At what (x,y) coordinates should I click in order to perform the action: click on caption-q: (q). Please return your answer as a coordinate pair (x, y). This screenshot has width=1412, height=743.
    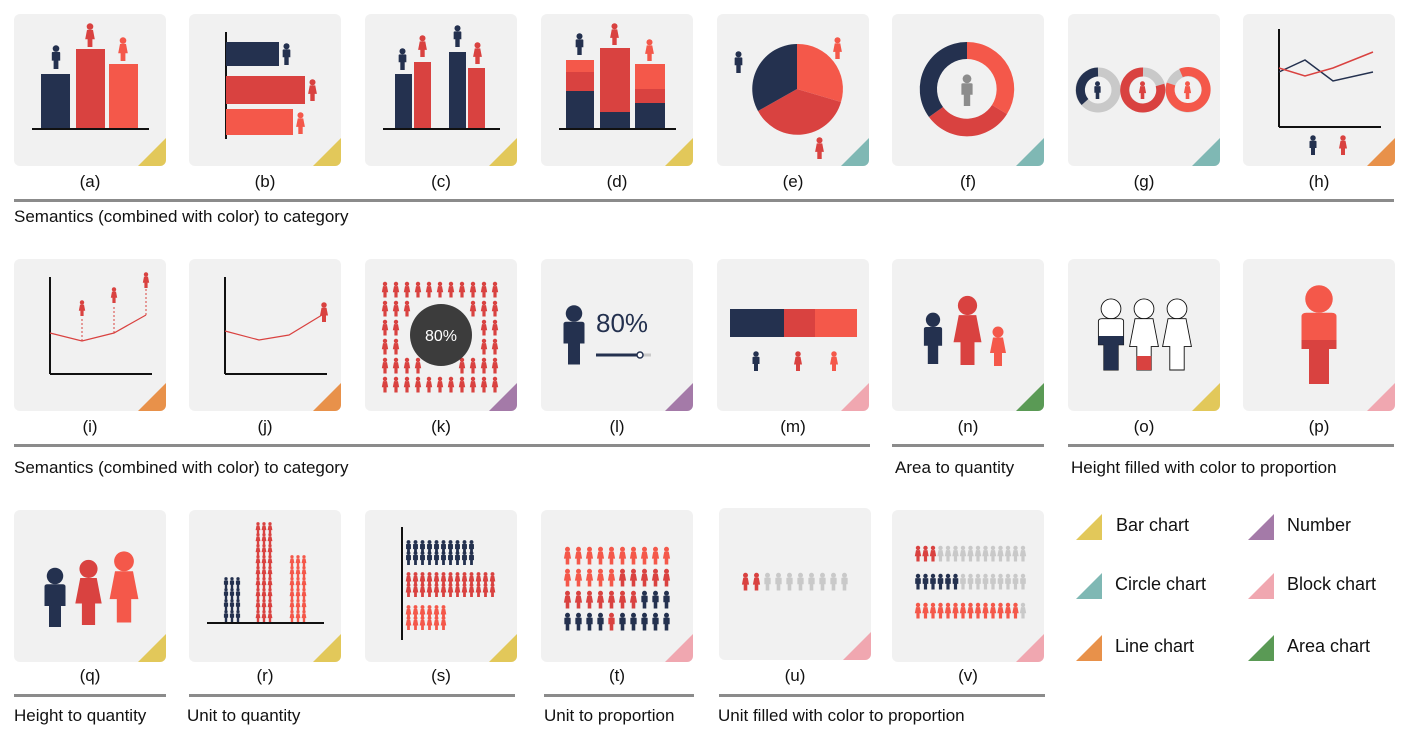
    Looking at the image, I should click on (90, 675).